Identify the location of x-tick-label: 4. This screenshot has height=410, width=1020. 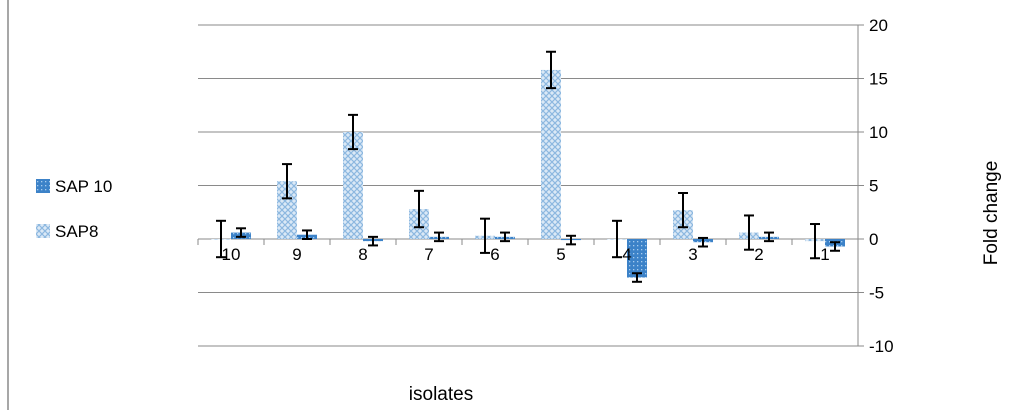
(626, 254).